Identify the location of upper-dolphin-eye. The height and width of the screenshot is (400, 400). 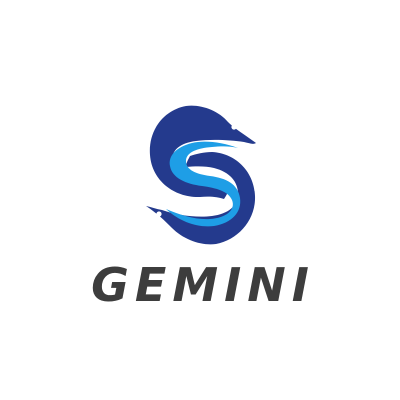
(234, 127).